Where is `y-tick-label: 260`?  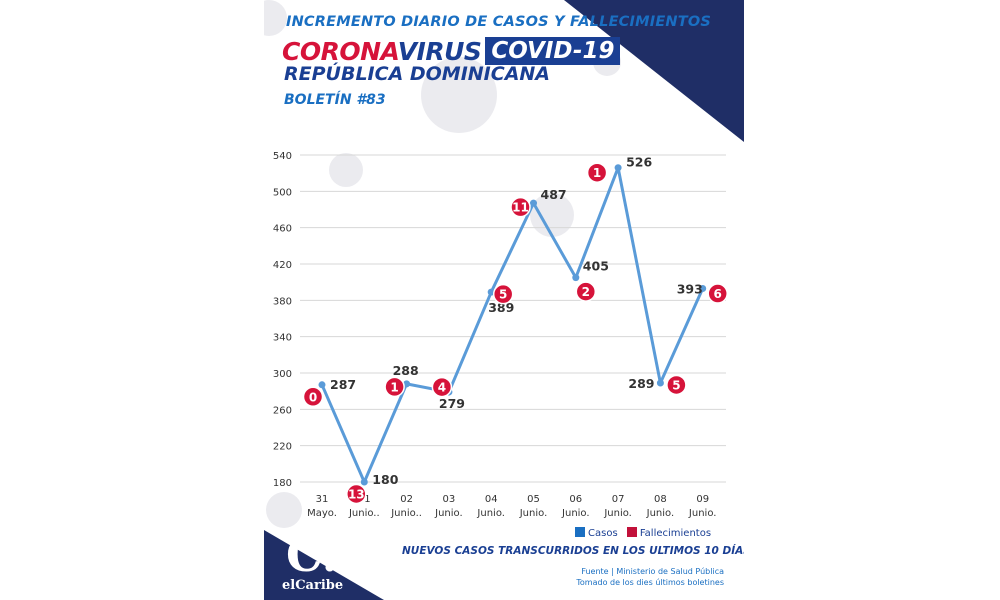
y-tick-label: 260 is located at coordinates (282, 410).